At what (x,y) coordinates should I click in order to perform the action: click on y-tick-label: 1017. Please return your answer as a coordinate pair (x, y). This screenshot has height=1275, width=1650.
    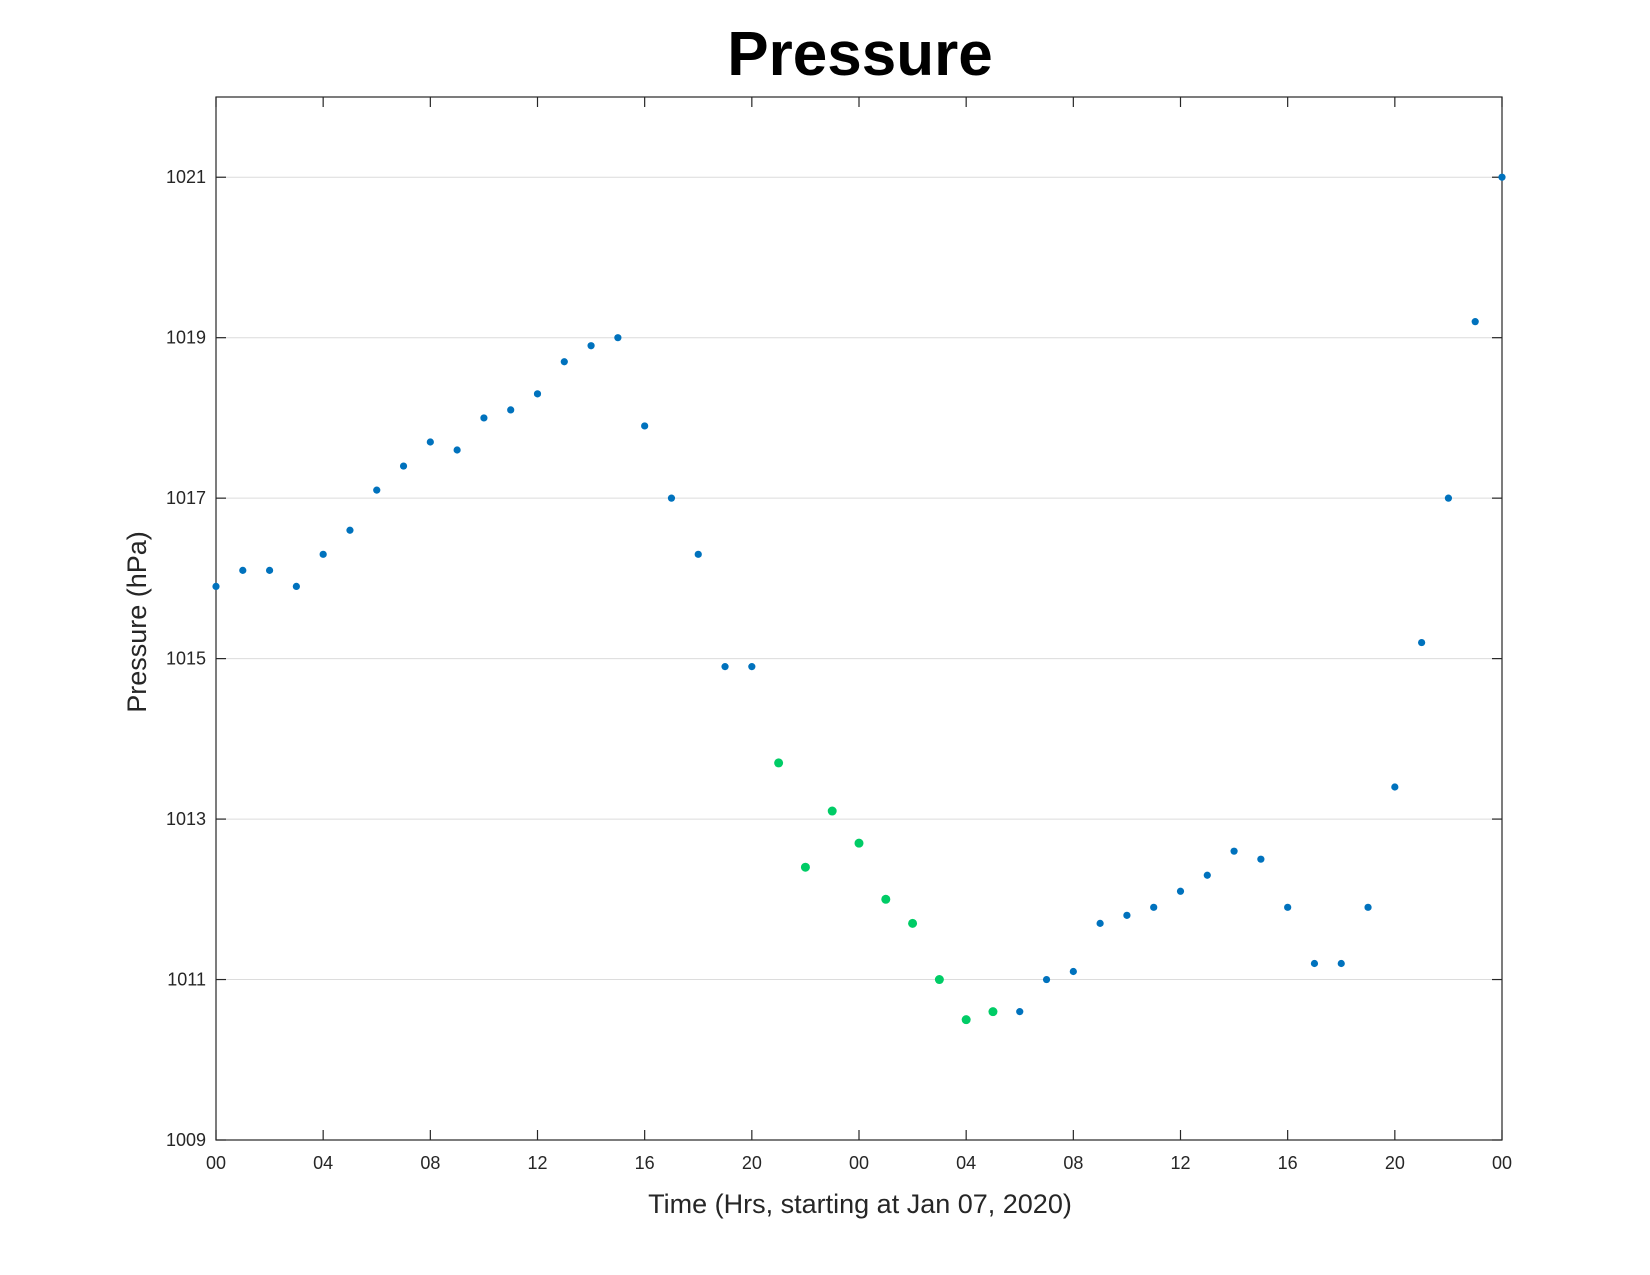
    Looking at the image, I should click on (186, 498).